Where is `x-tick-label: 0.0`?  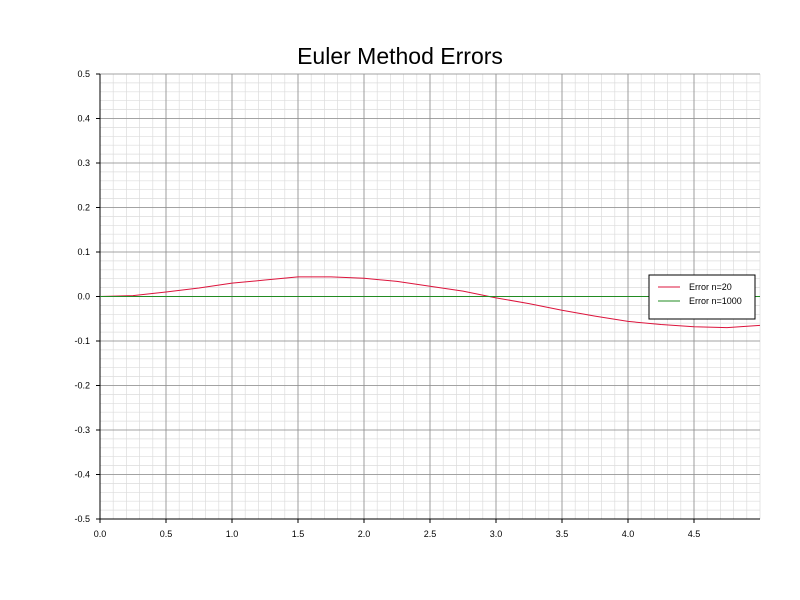 x-tick-label: 0.0 is located at coordinates (100, 534).